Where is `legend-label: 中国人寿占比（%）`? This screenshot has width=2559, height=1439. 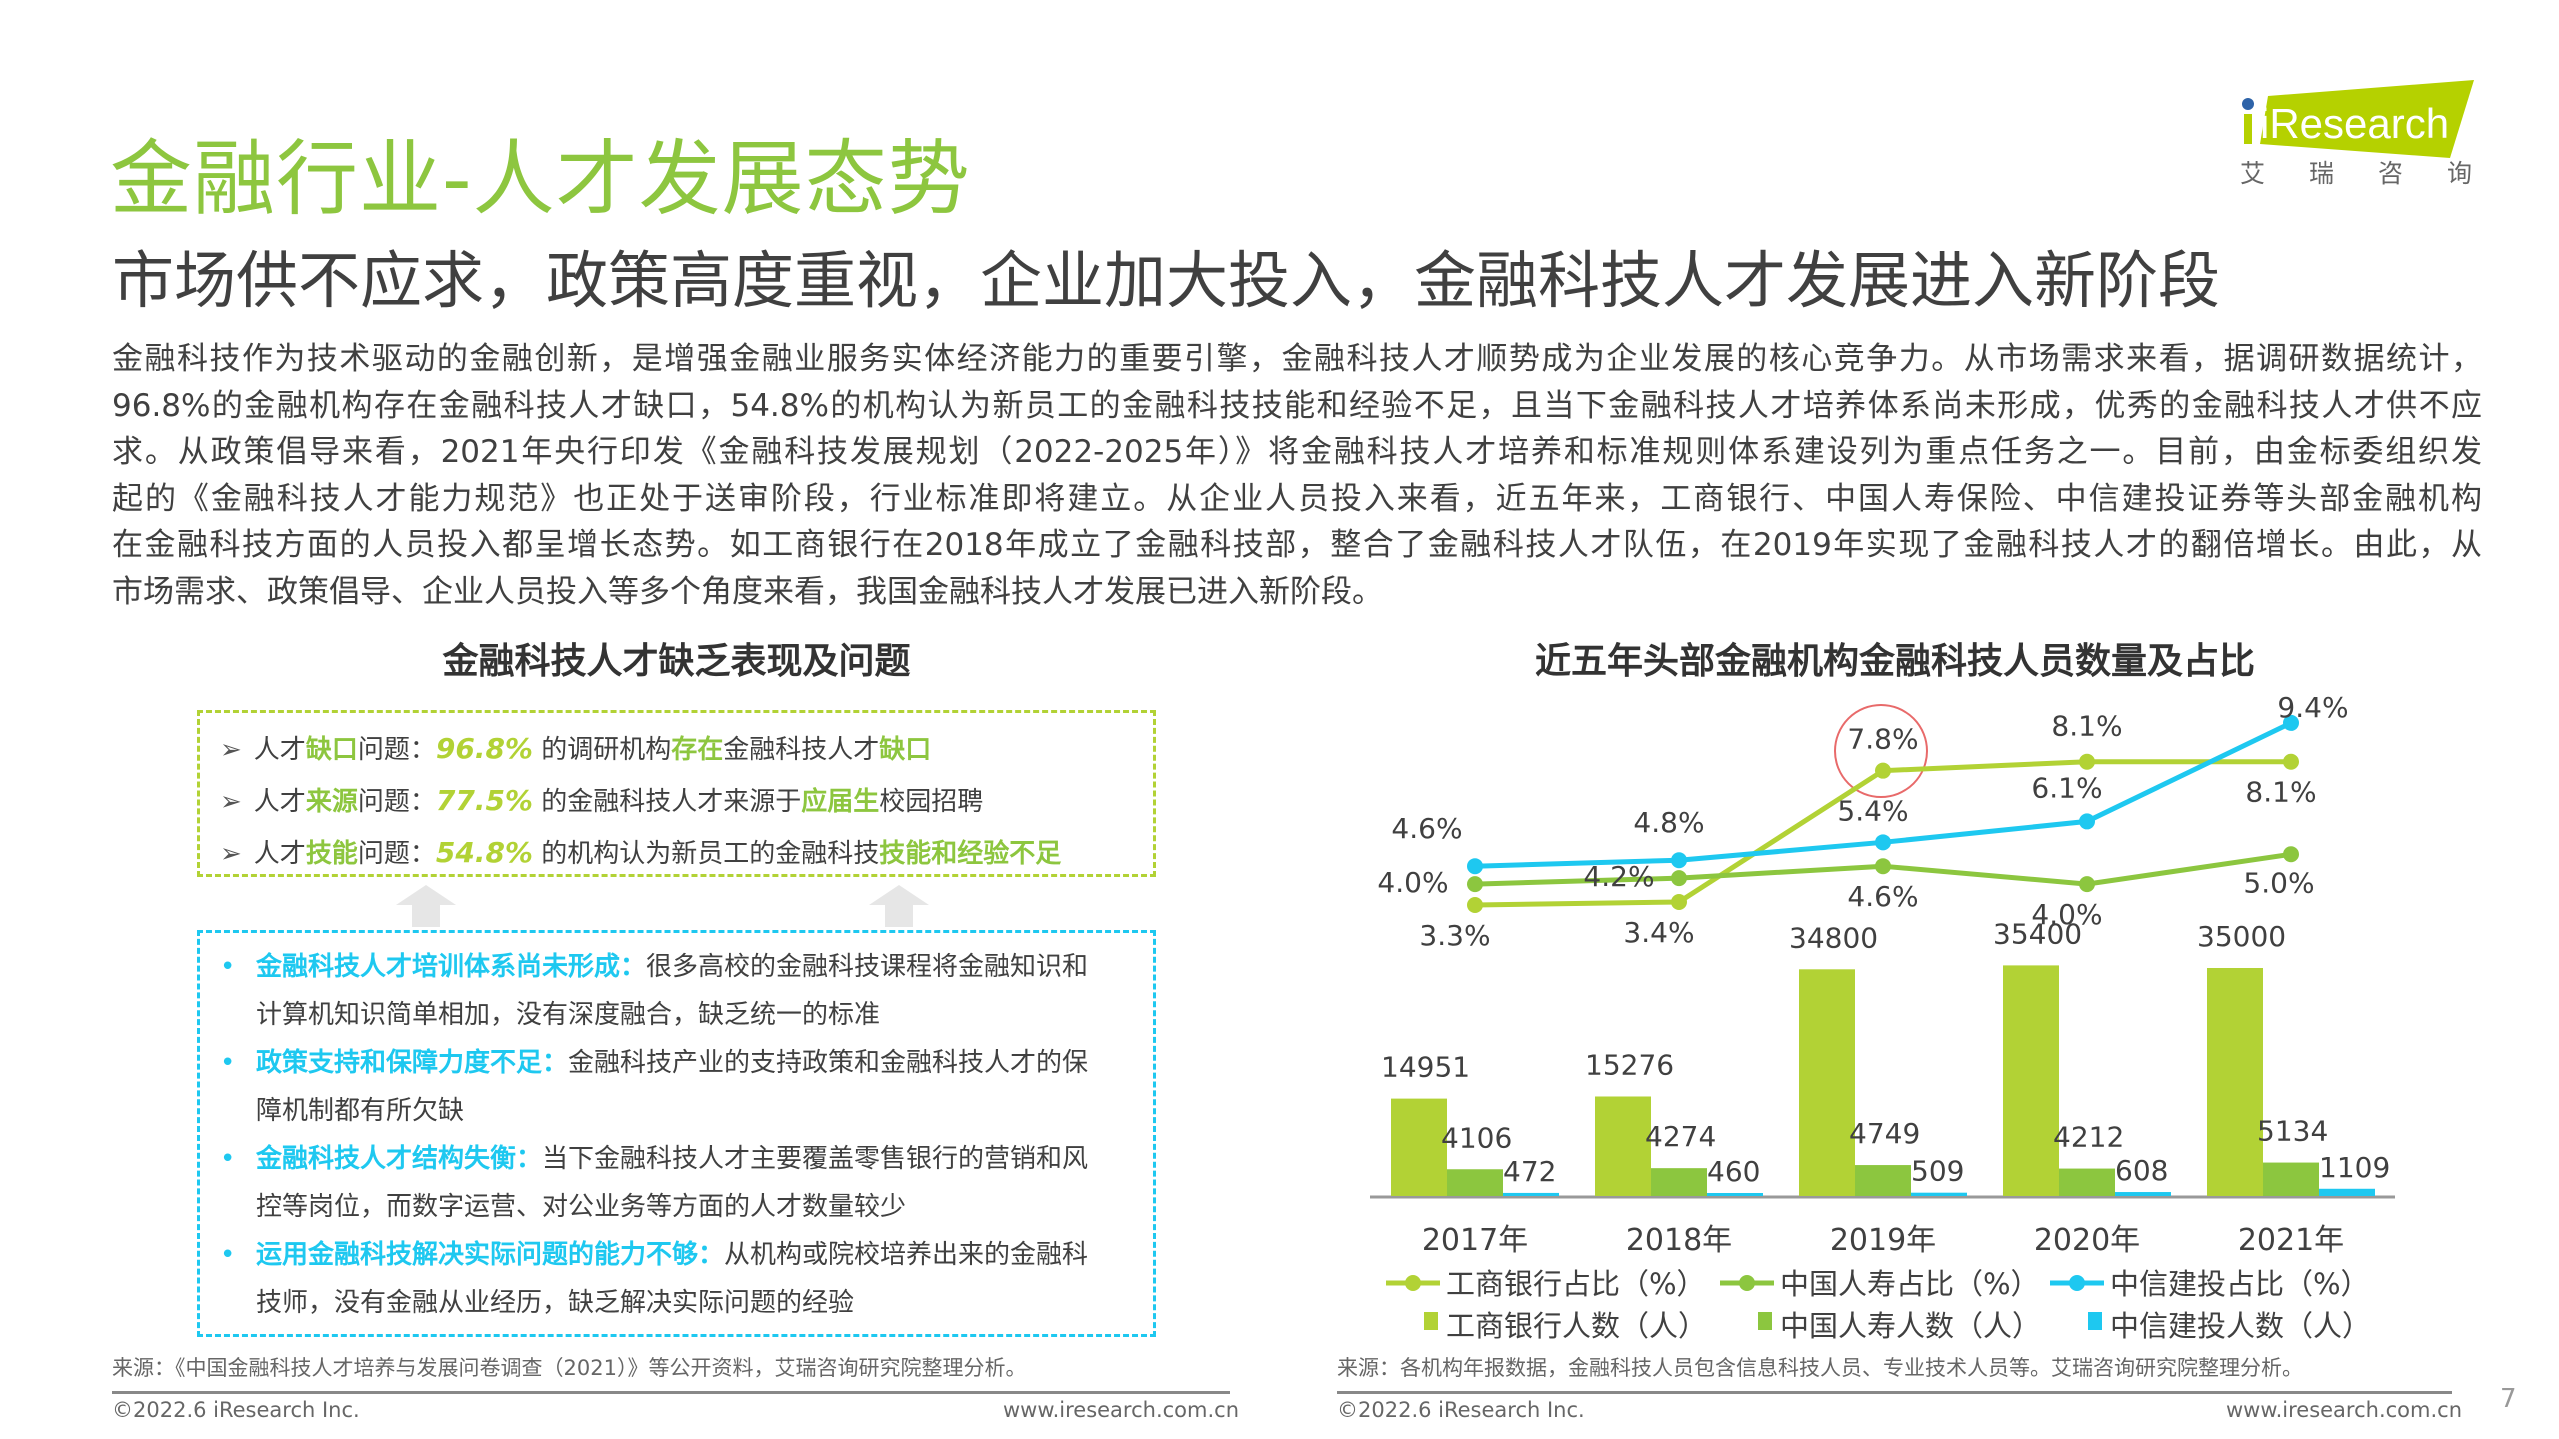
legend-label: 中国人寿占比（%） is located at coordinates (1910, 1284).